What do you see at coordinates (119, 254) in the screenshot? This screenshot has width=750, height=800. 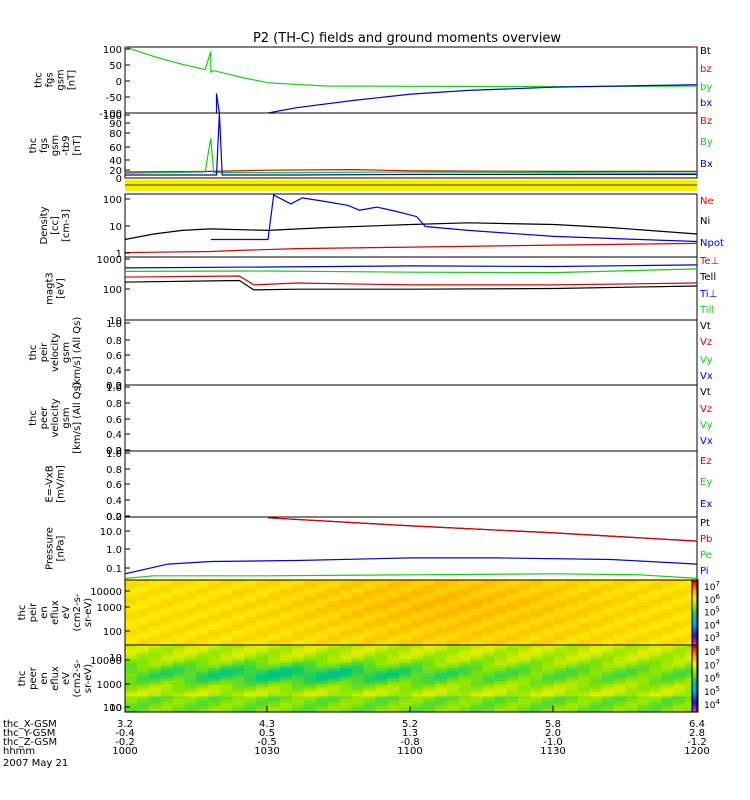 I see `y-tick-label: 1` at bounding box center [119, 254].